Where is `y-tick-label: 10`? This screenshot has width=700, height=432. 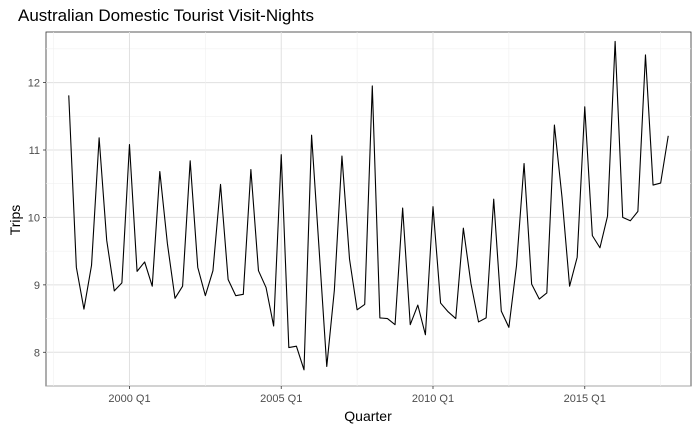 y-tick-label: 10 is located at coordinates (34, 218).